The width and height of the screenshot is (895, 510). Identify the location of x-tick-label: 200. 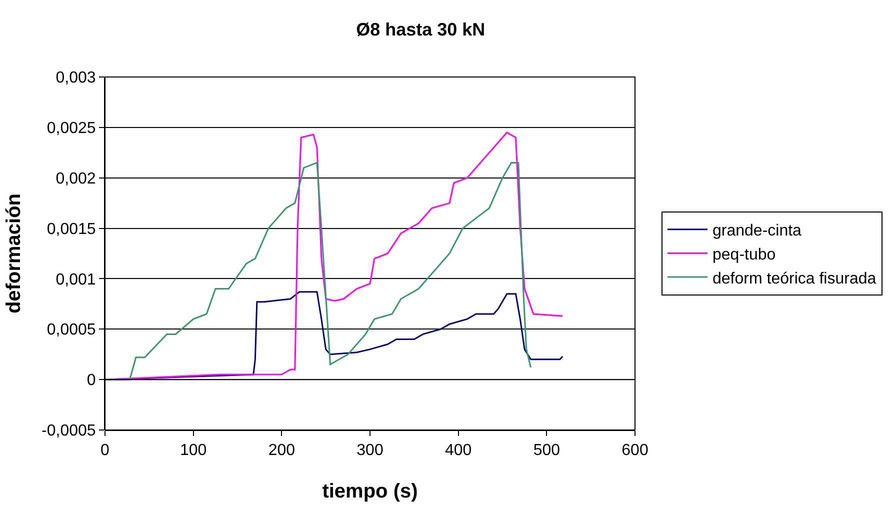
(282, 451).